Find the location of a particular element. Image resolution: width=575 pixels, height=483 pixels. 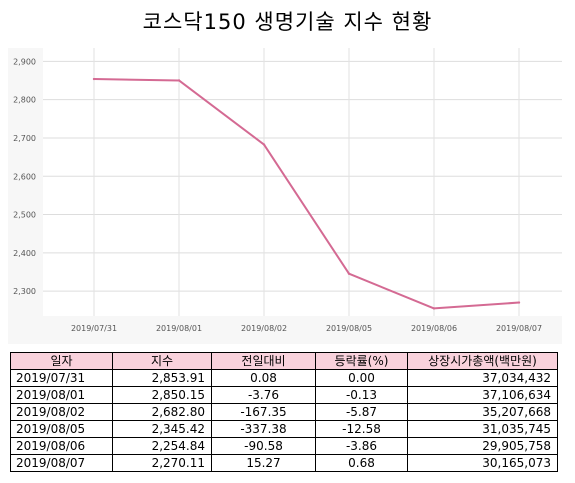

cell-date: 2019/08/05 is located at coordinates (61, 429).